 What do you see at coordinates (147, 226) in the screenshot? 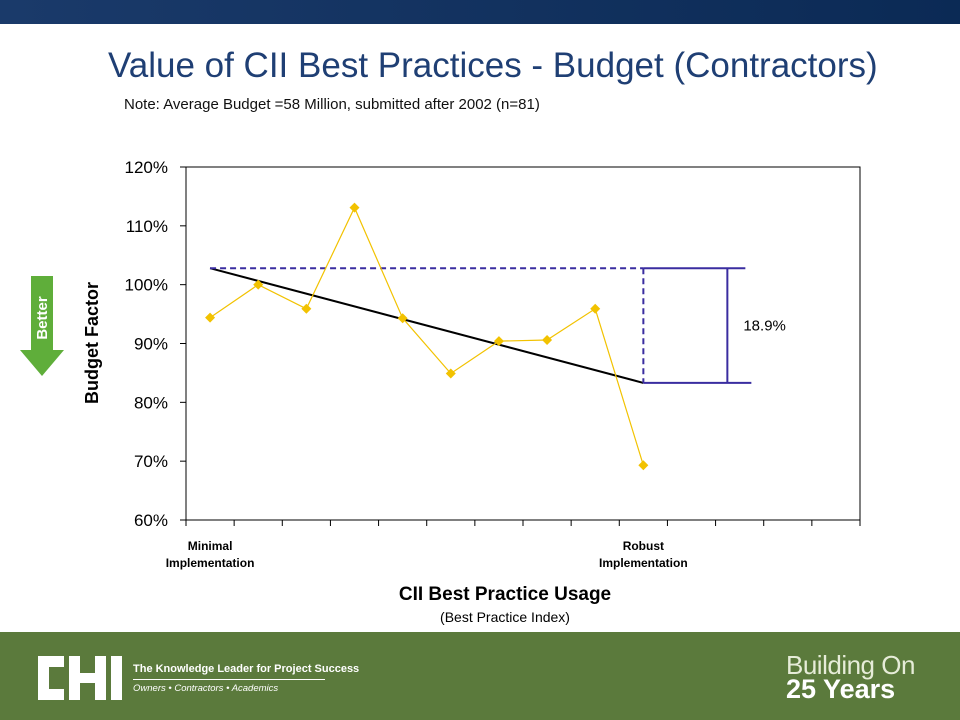
I see `y-tick-label: 110%` at bounding box center [147, 226].